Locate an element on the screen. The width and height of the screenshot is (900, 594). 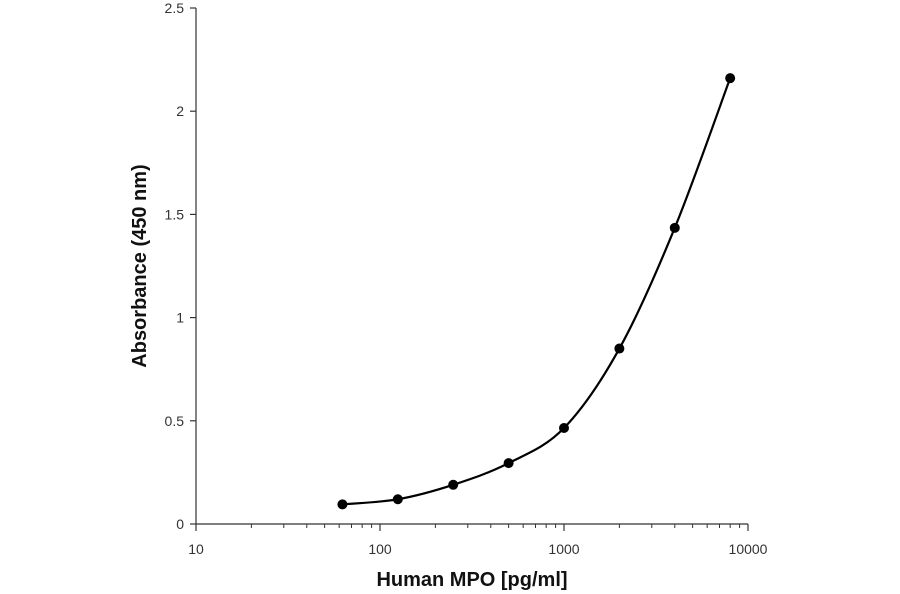
y-tick-label: 1 is located at coordinates (180, 318).